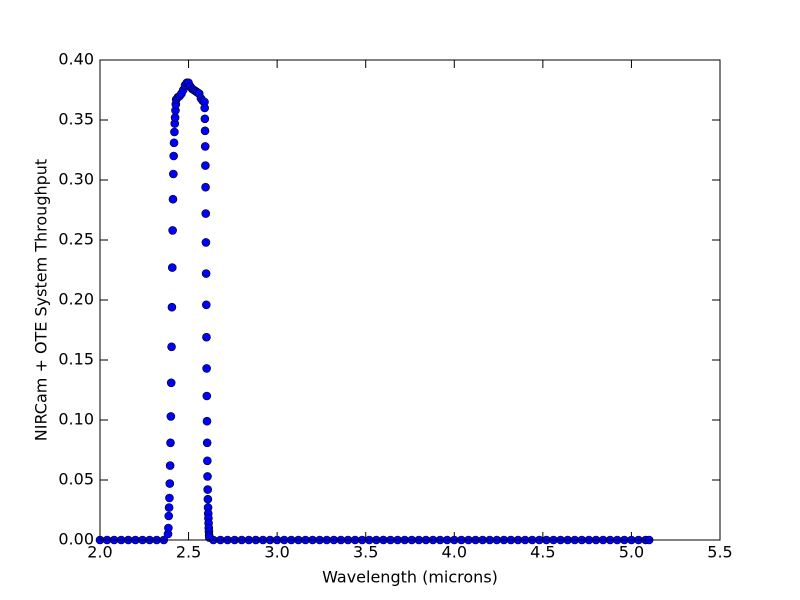 The height and width of the screenshot is (600, 800). Describe the element at coordinates (365, 552) in the screenshot. I see `x-tick-label: 3.5` at that location.